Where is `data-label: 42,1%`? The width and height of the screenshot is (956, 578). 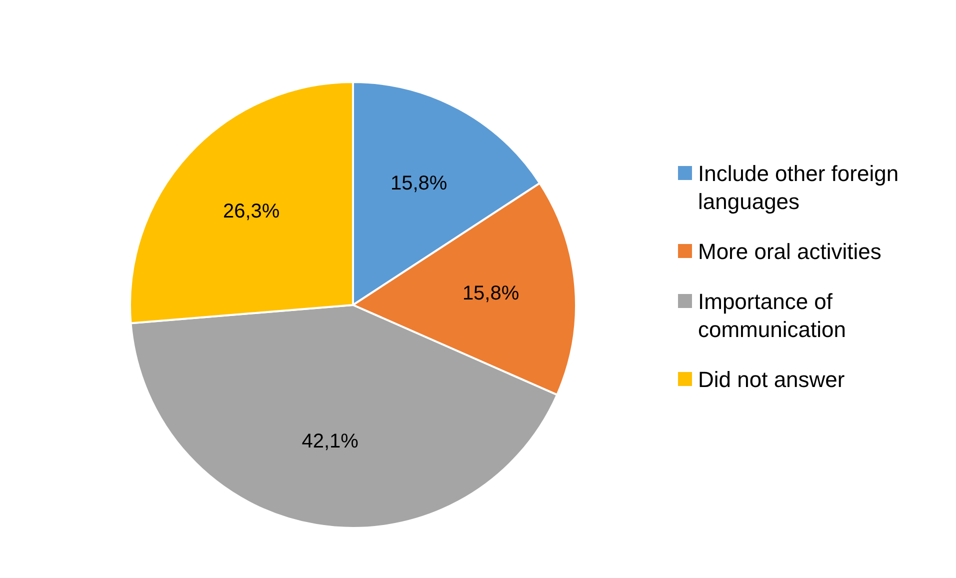
data-label: 42,1% is located at coordinates (330, 441).